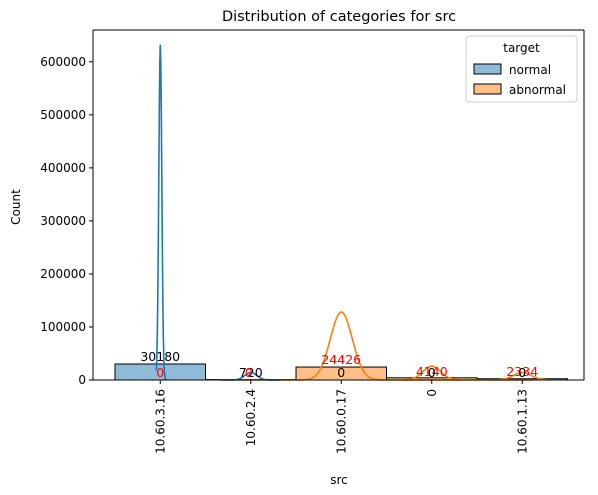 Image resolution: width=598 pixels, height=495 pixels. Describe the element at coordinates (487, 69) in the screenshot. I see `legend-swatch-normal` at that location.